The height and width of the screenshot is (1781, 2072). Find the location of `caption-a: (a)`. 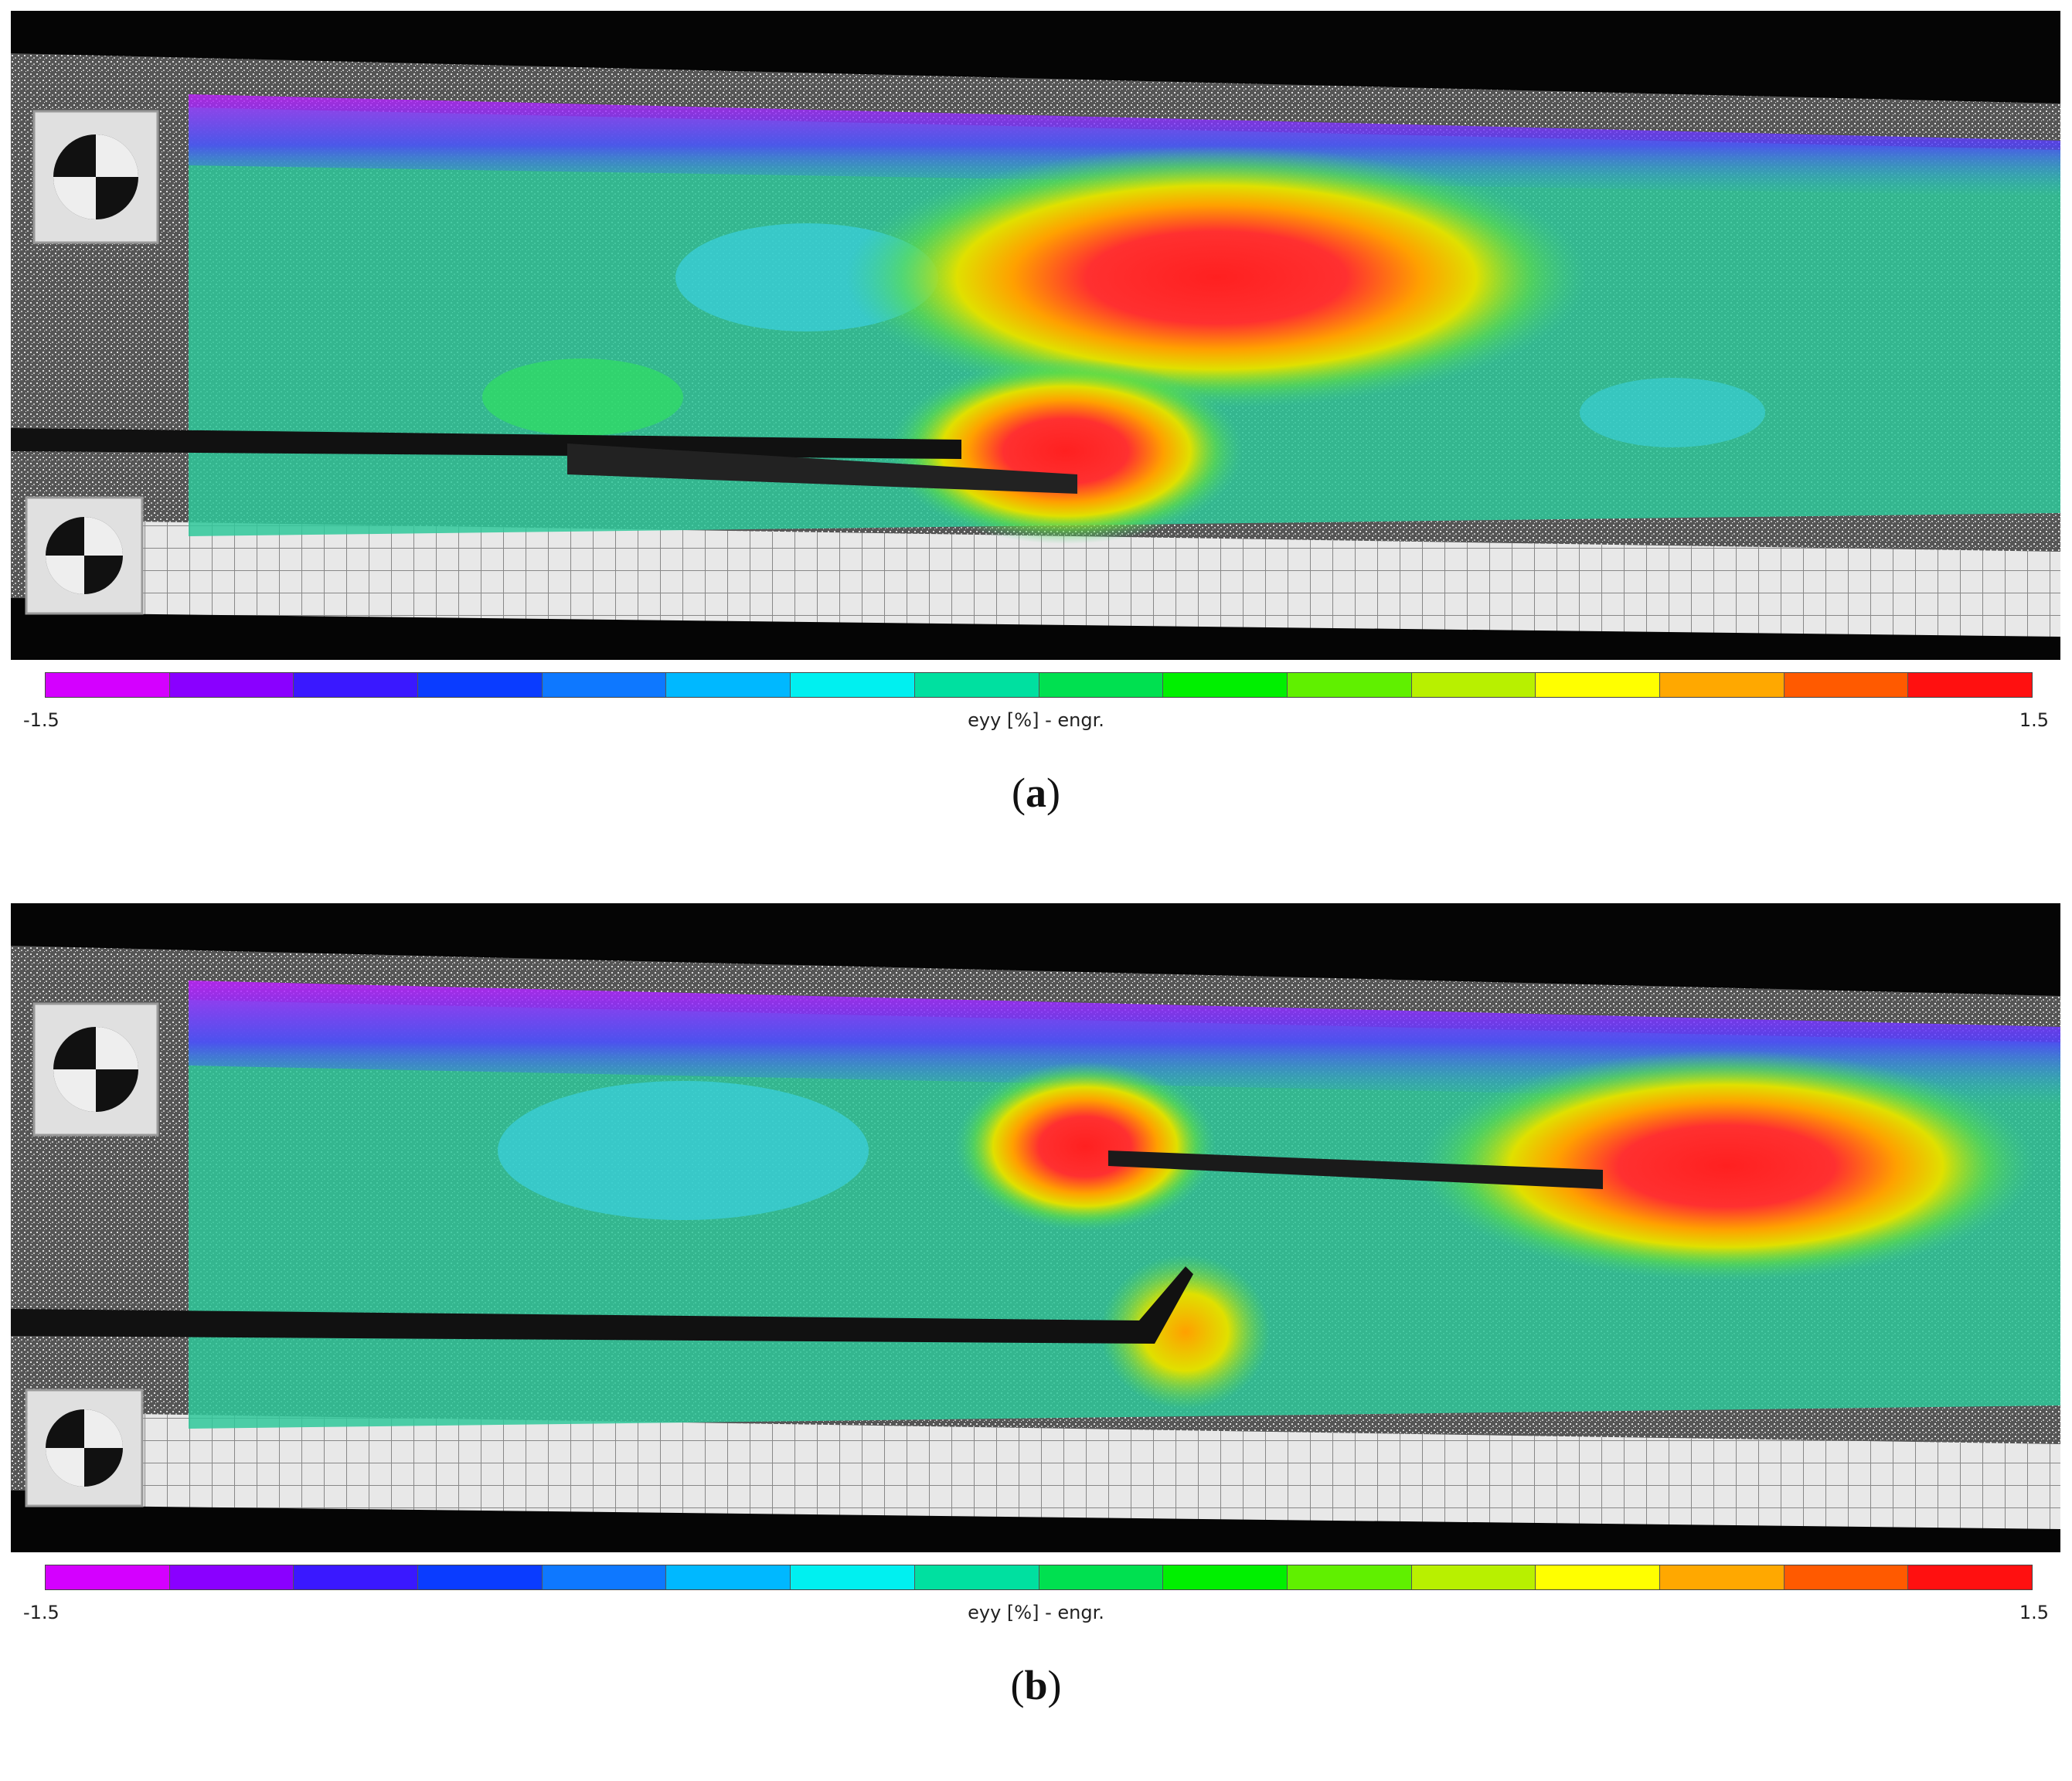

caption-a: (a) is located at coordinates (1036, 793).